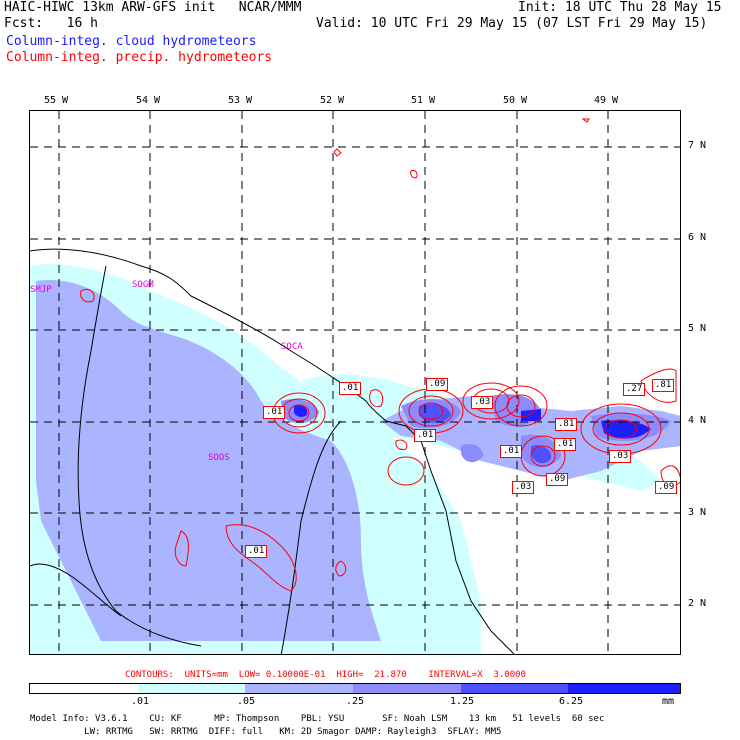 The image size is (740, 740). What do you see at coordinates (606, 100) in the screenshot?
I see `lon-label: 49 W` at bounding box center [606, 100].